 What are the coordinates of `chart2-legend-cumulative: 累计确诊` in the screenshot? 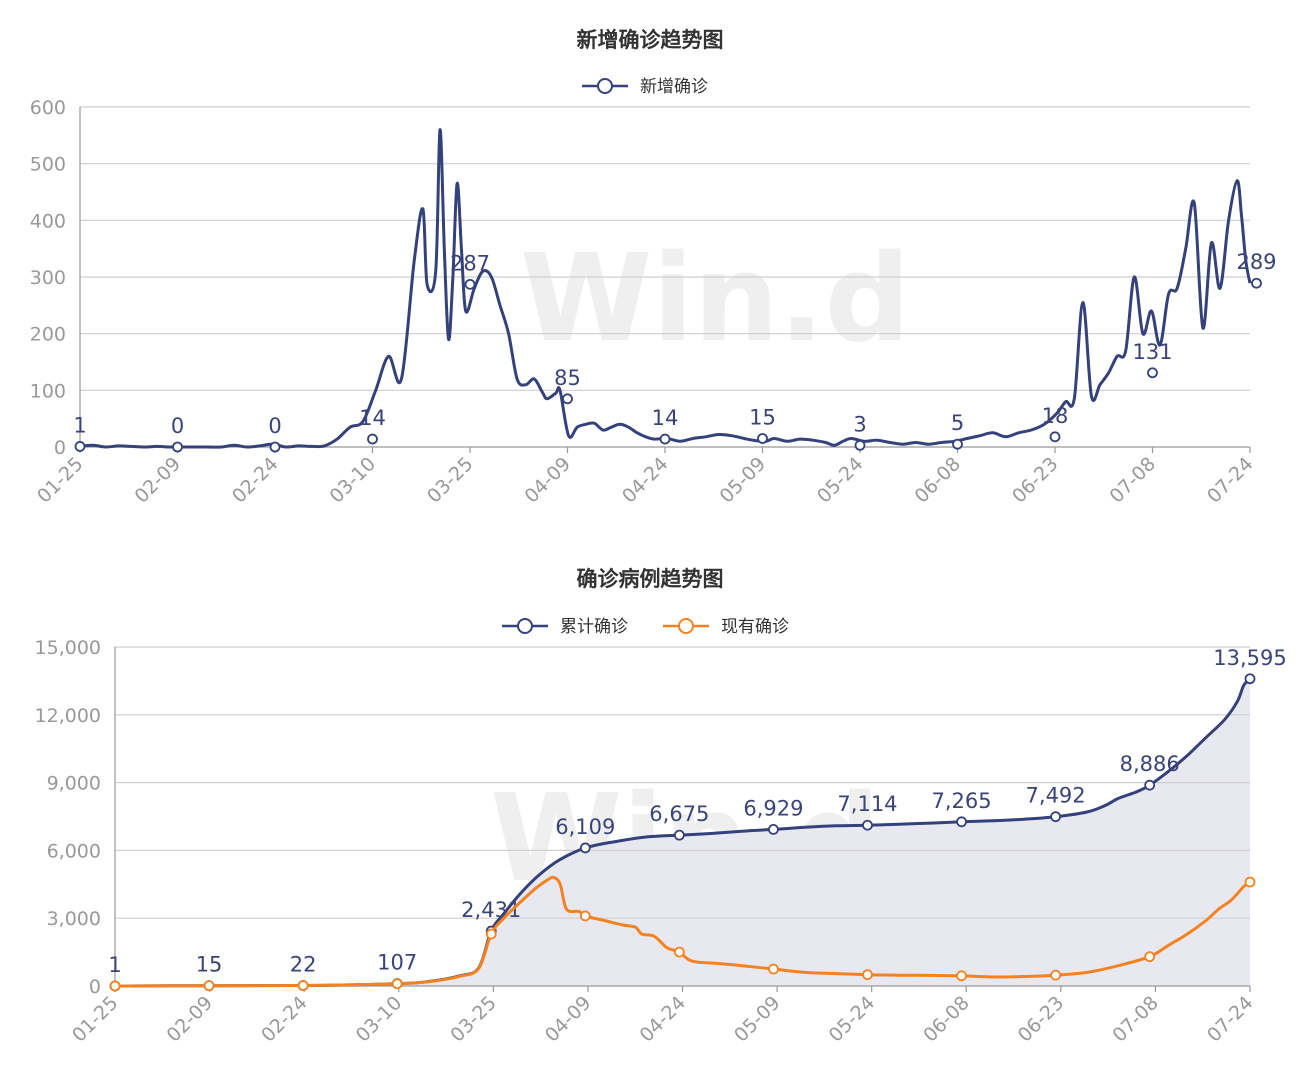 It's located at (565, 627).